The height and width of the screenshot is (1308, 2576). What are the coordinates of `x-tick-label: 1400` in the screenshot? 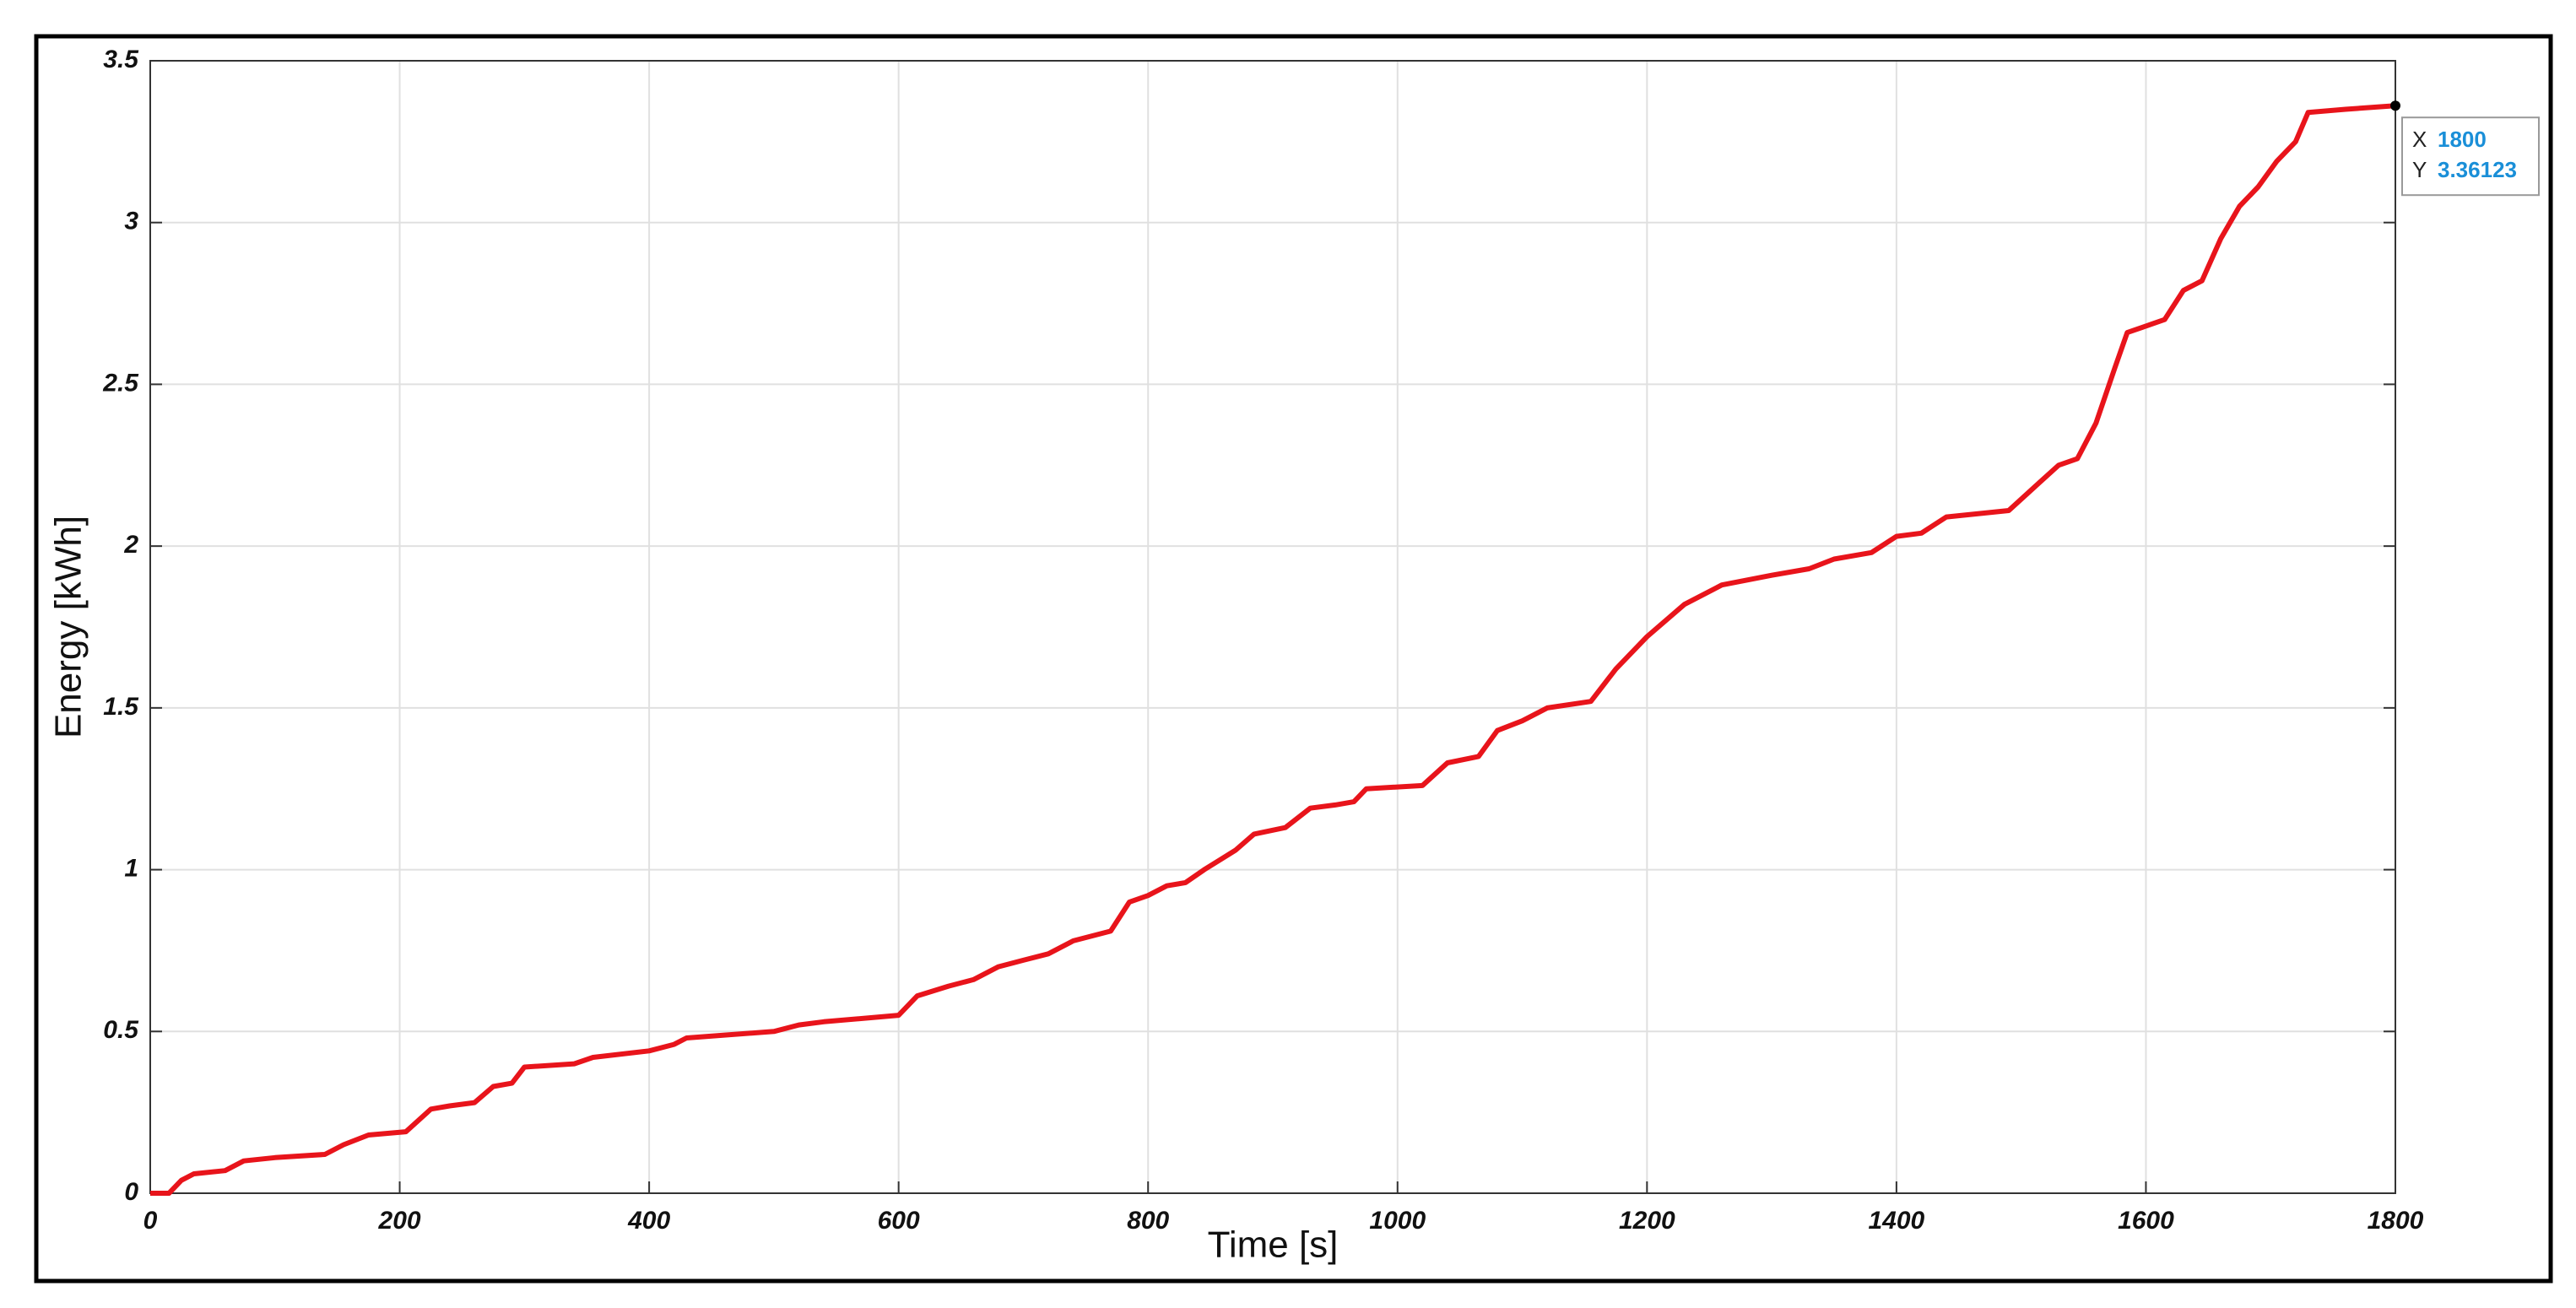 It's located at (1897, 1221).